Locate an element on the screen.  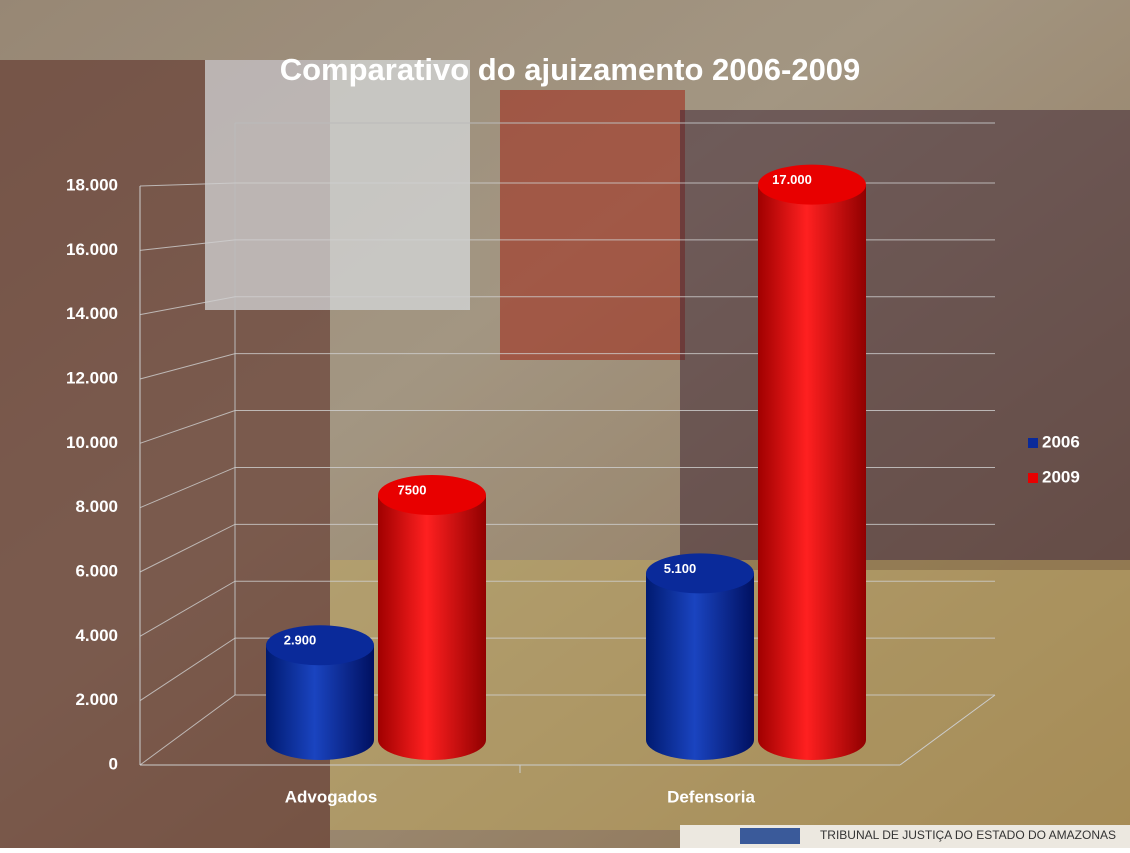
floor-right is located at coordinates (947, 730).